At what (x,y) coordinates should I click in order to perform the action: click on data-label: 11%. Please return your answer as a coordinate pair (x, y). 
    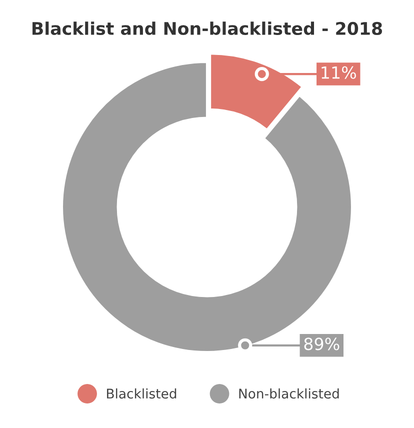
    Looking at the image, I should click on (339, 72).